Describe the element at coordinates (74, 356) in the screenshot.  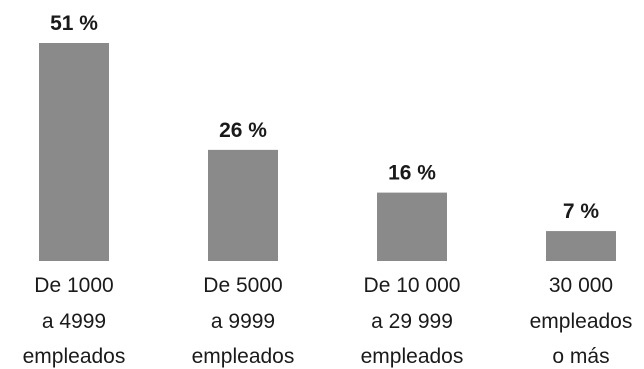
I see `category-label-1-line-3: empleados` at that location.